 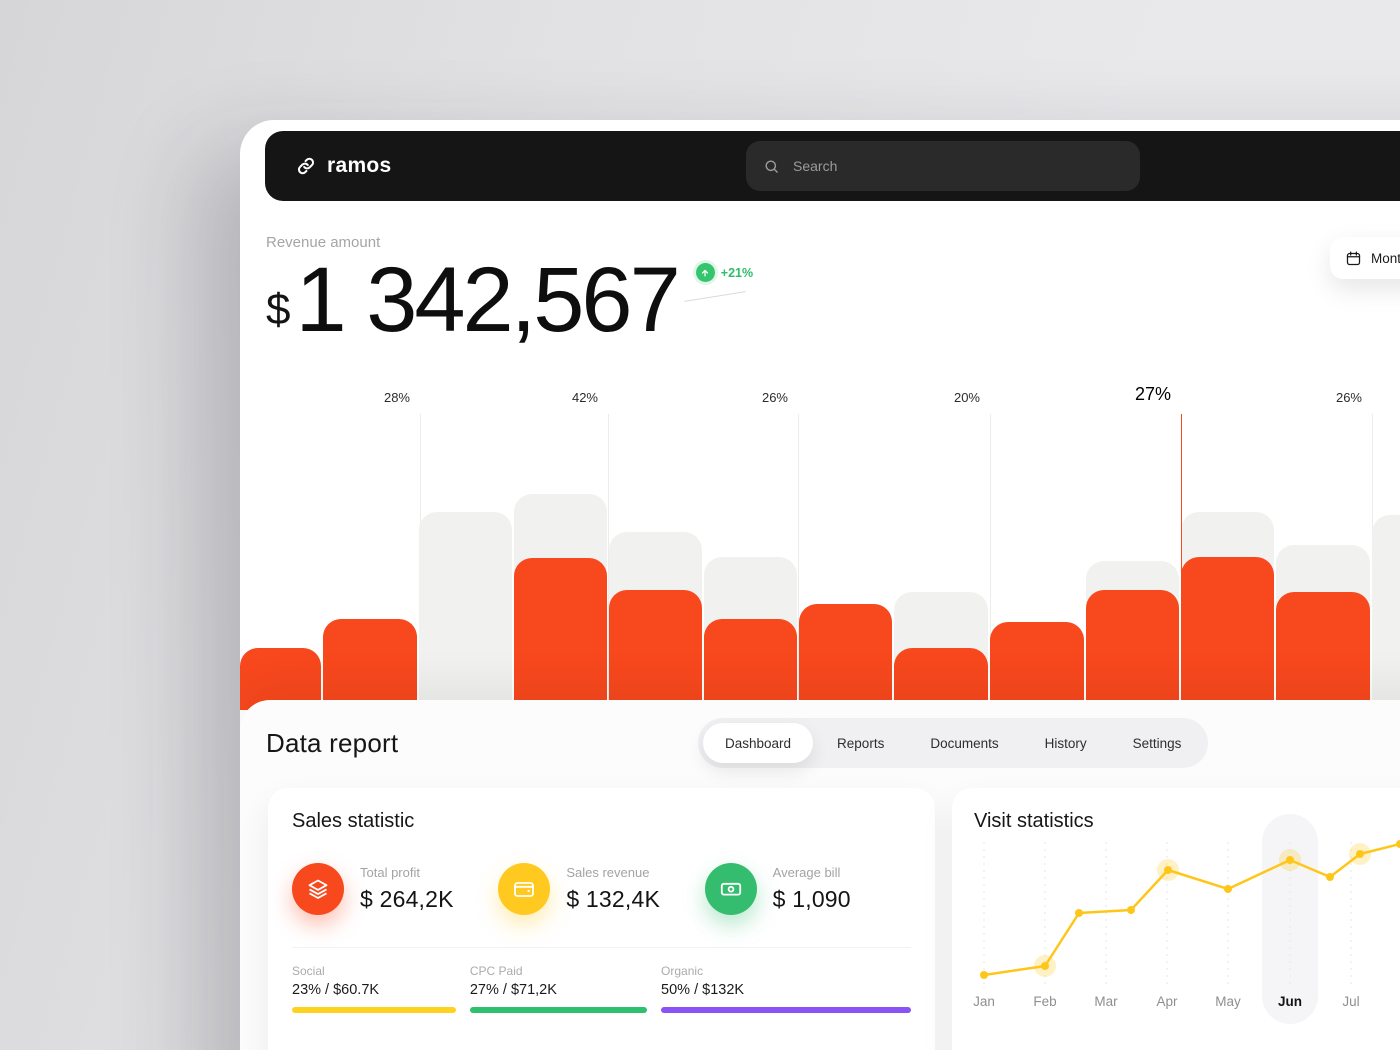 What do you see at coordinates (1385, 258) in the screenshot?
I see `period-label: Monthly` at bounding box center [1385, 258].